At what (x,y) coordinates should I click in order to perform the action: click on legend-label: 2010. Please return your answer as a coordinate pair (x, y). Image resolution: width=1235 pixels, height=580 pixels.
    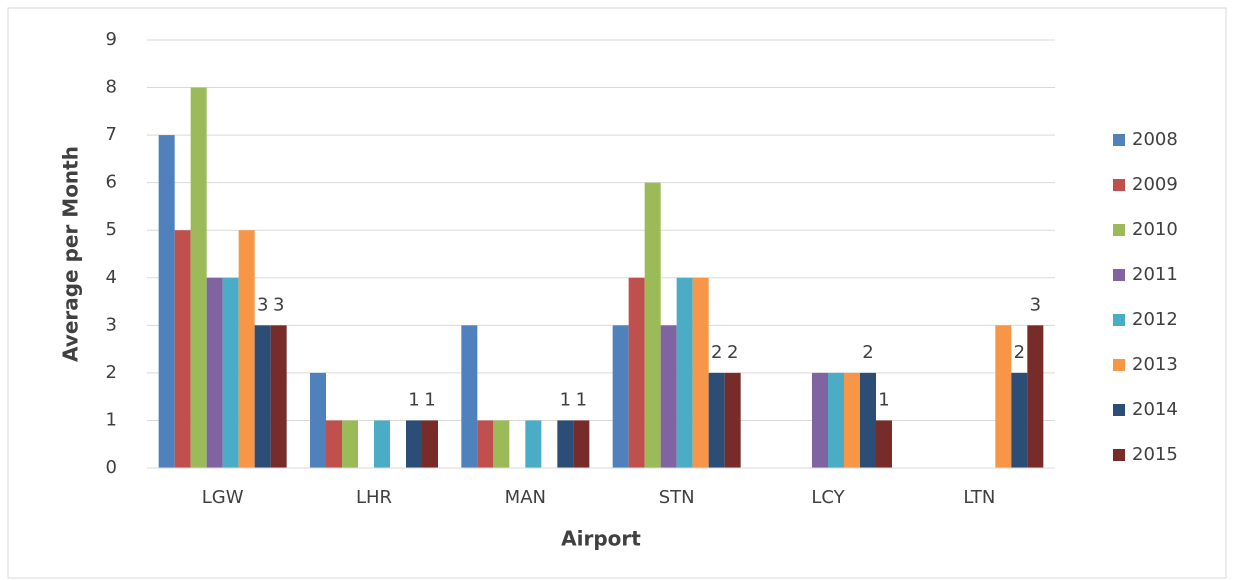
    Looking at the image, I should click on (1155, 229).